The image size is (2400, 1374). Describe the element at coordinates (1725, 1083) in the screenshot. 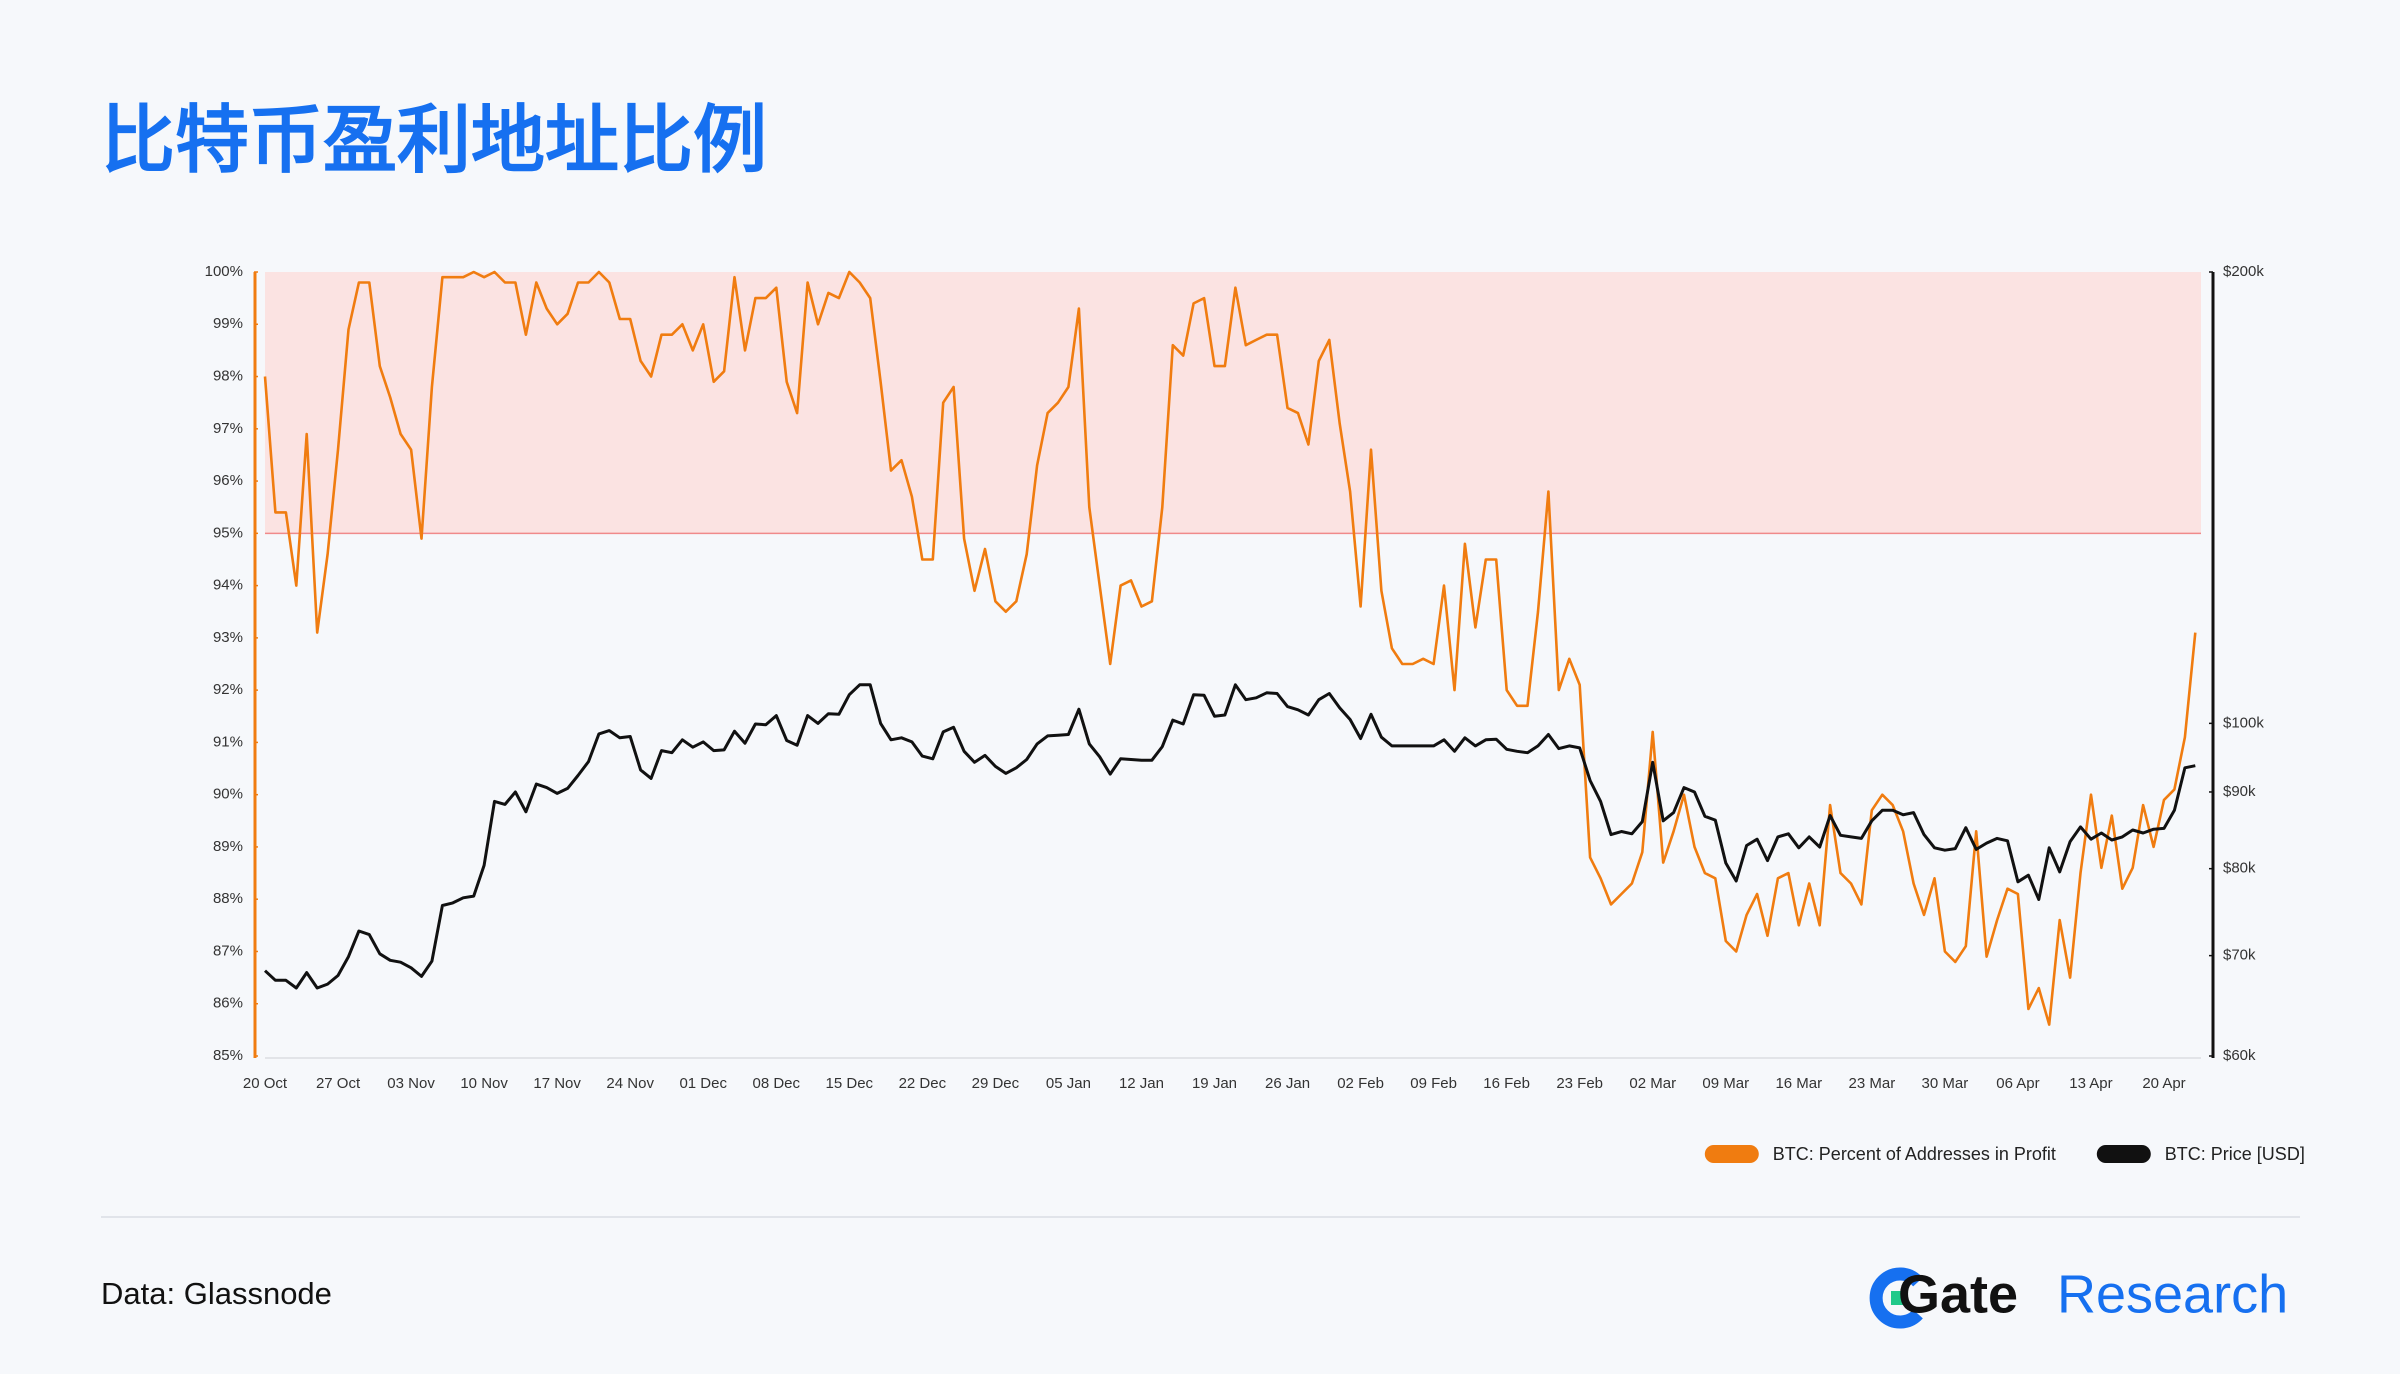

I see `x-tick-label: 09 Mar` at that location.